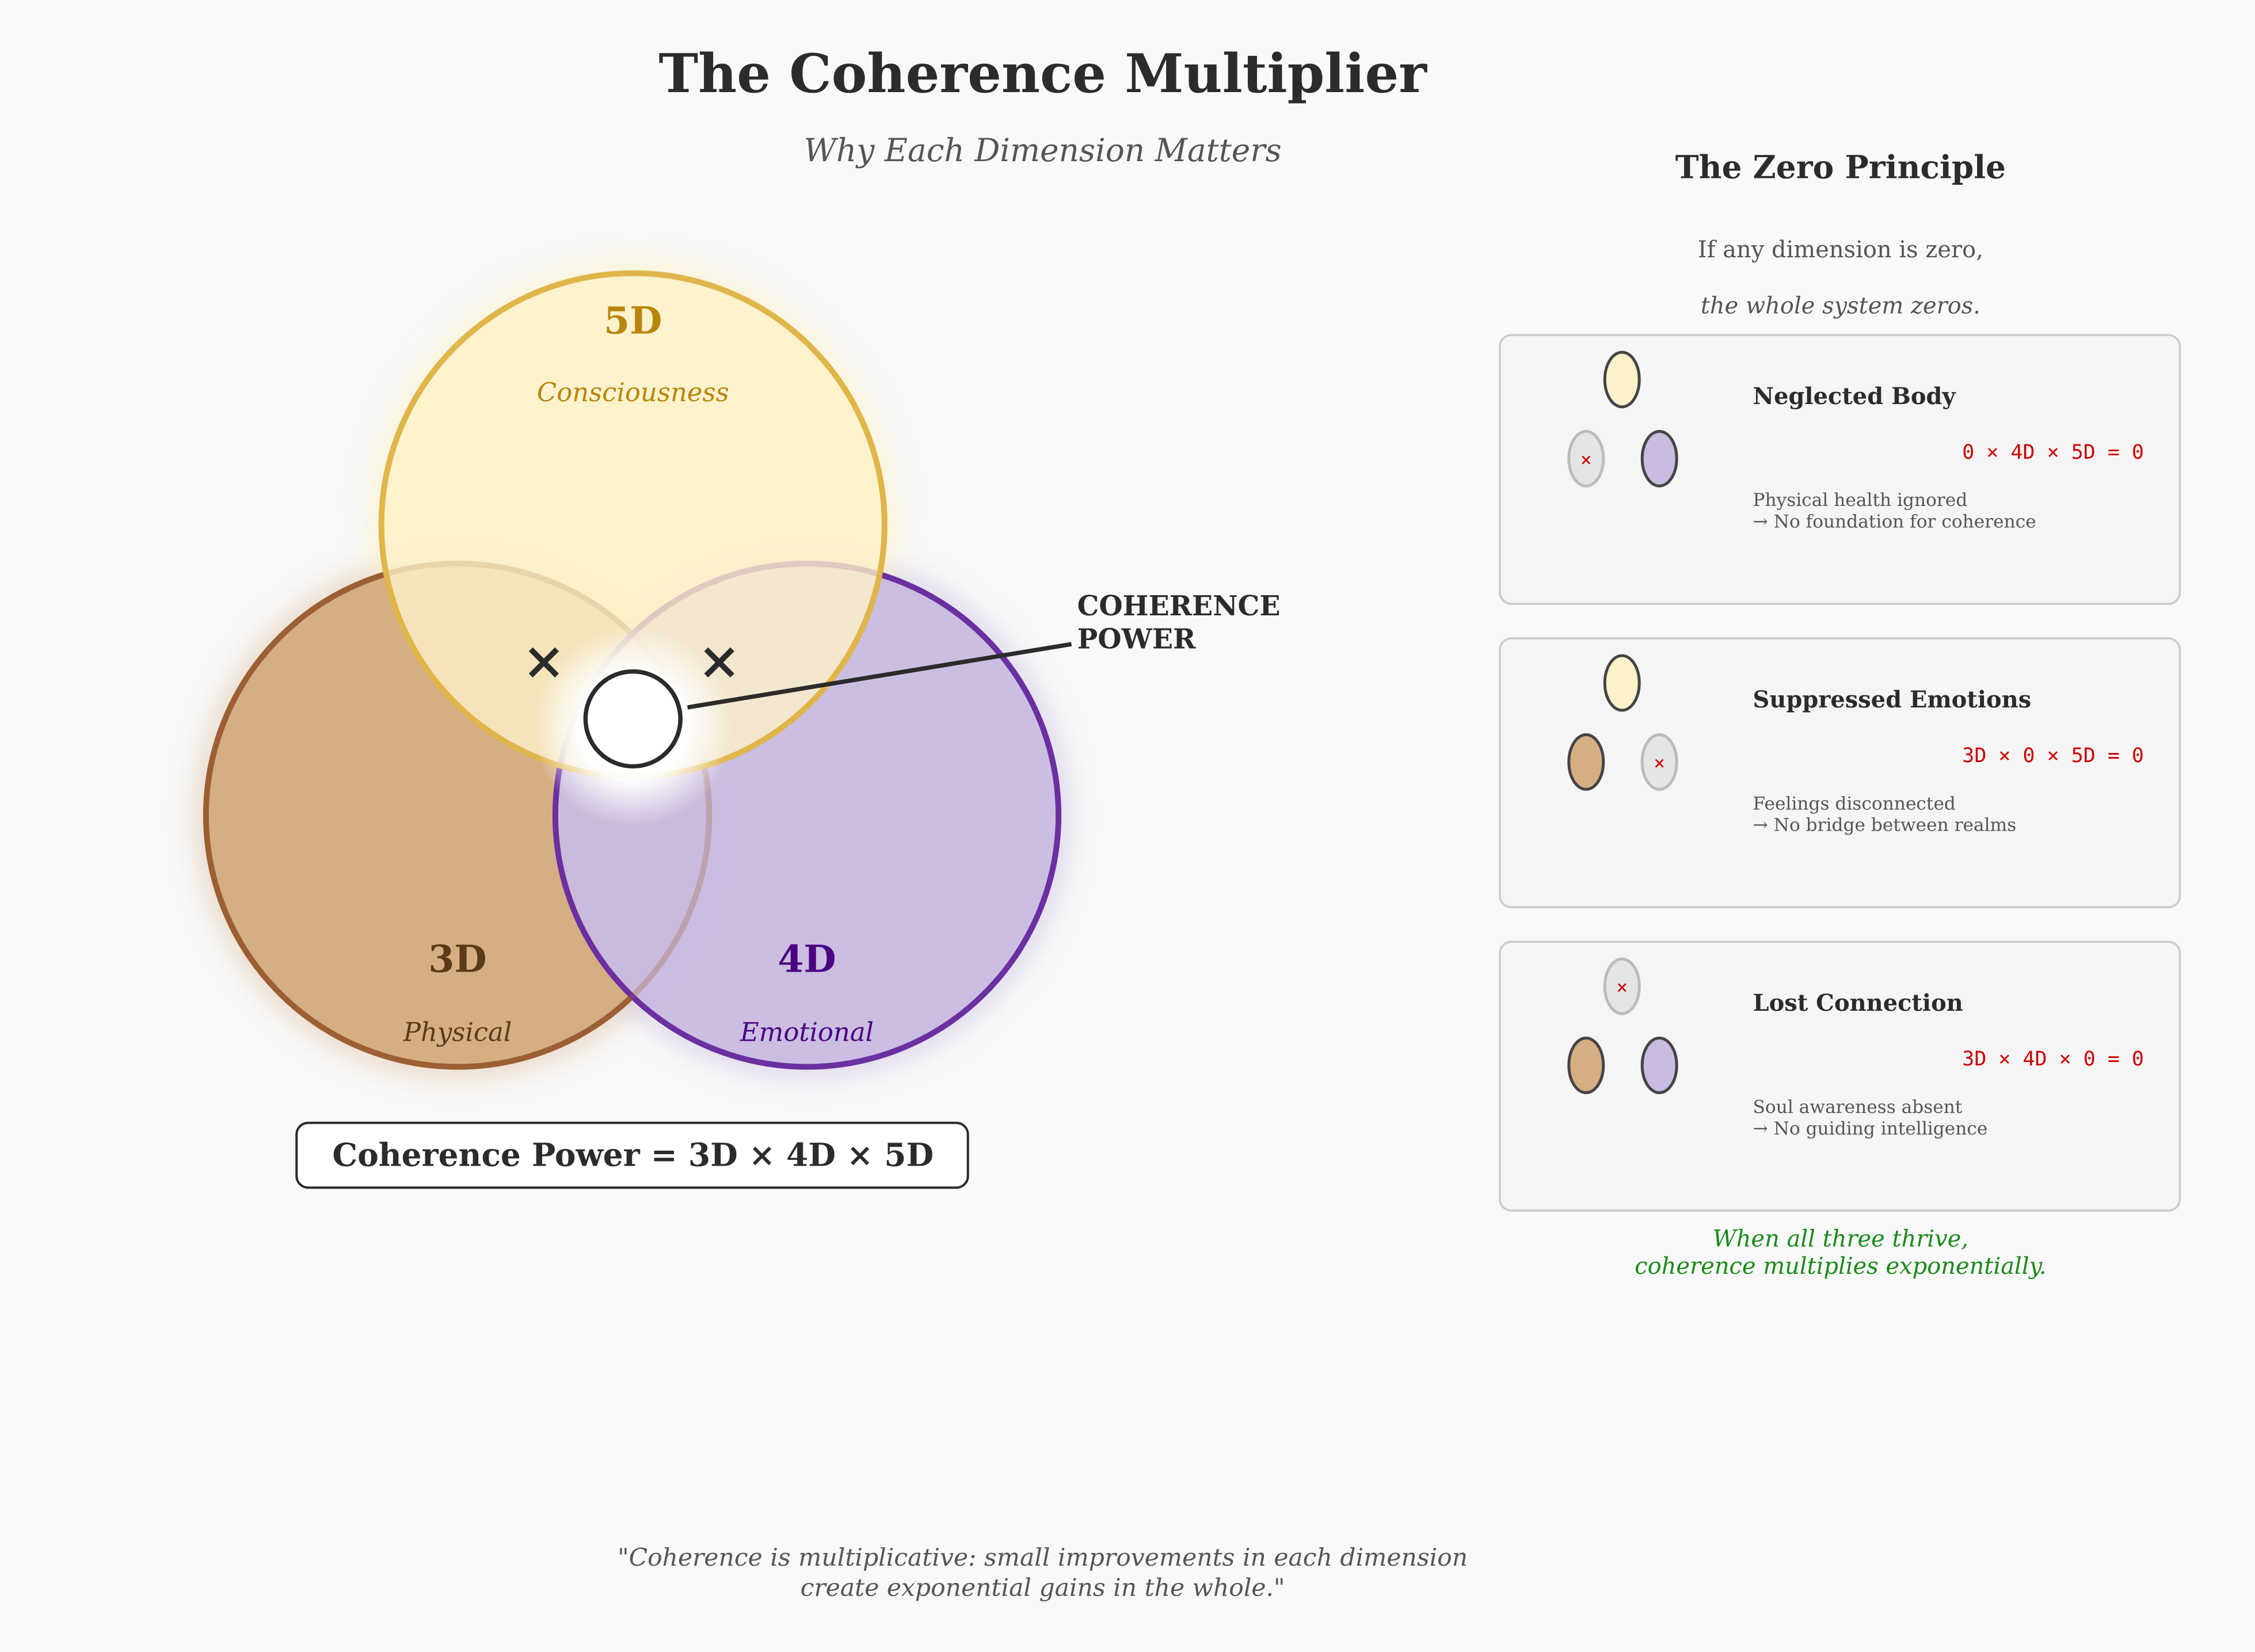 The height and width of the screenshot is (1652, 2255). Describe the element at coordinates (1841, 250) in the screenshot. I see `zero-principle-line1: If any dimension is zero,` at that location.